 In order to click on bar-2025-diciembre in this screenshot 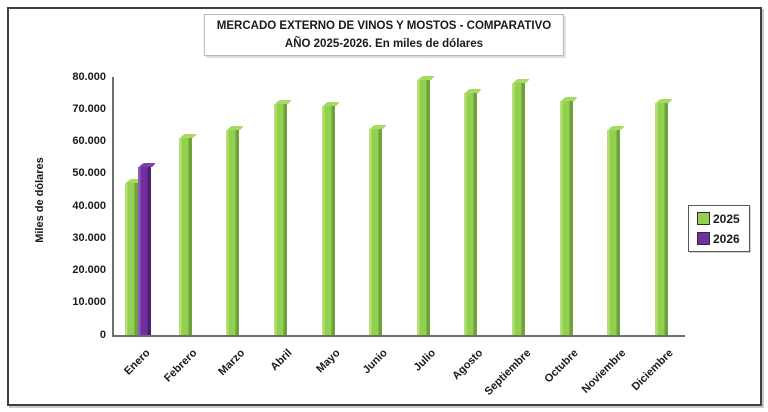, I will do `click(663, 216)`.